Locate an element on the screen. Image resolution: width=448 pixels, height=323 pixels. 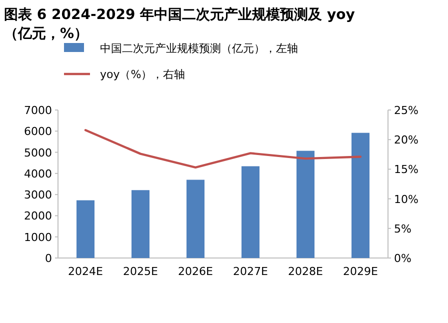
y2-tick-label: 25% is located at coordinates (406, 110).